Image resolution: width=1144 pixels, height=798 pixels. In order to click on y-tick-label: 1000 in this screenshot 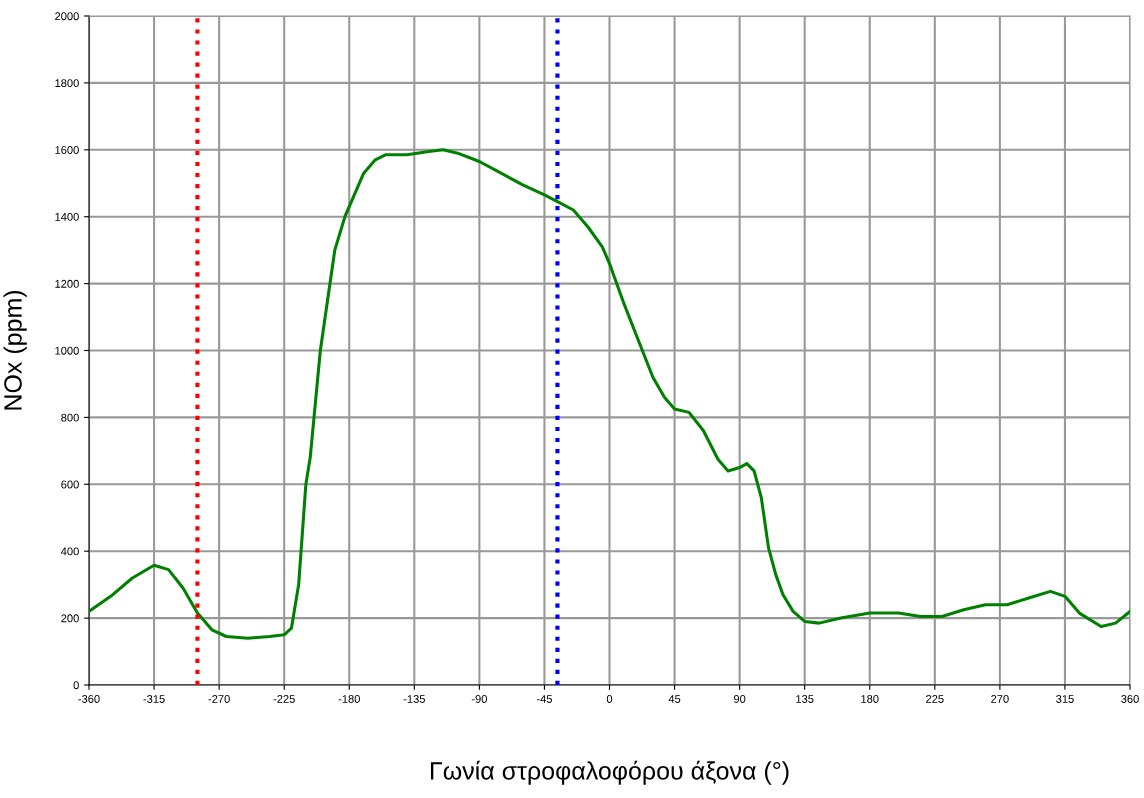, I will do `click(67, 350)`.